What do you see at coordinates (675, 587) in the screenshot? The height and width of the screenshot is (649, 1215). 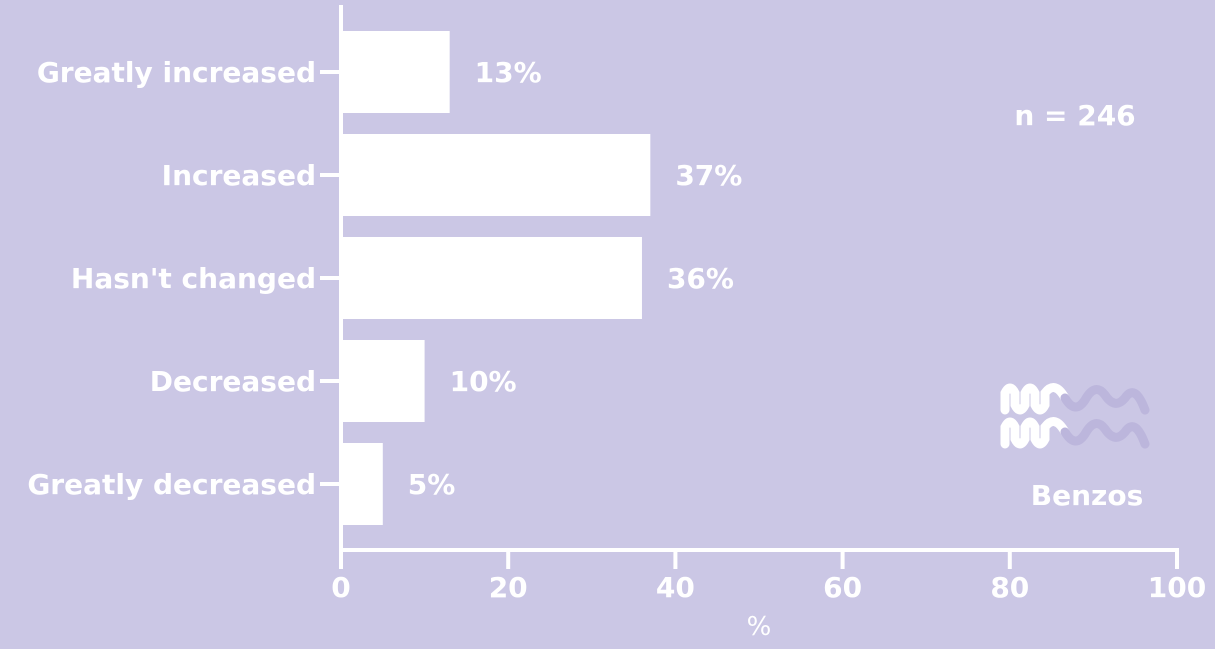 I see `x-tick-label-40: 40` at bounding box center [675, 587].